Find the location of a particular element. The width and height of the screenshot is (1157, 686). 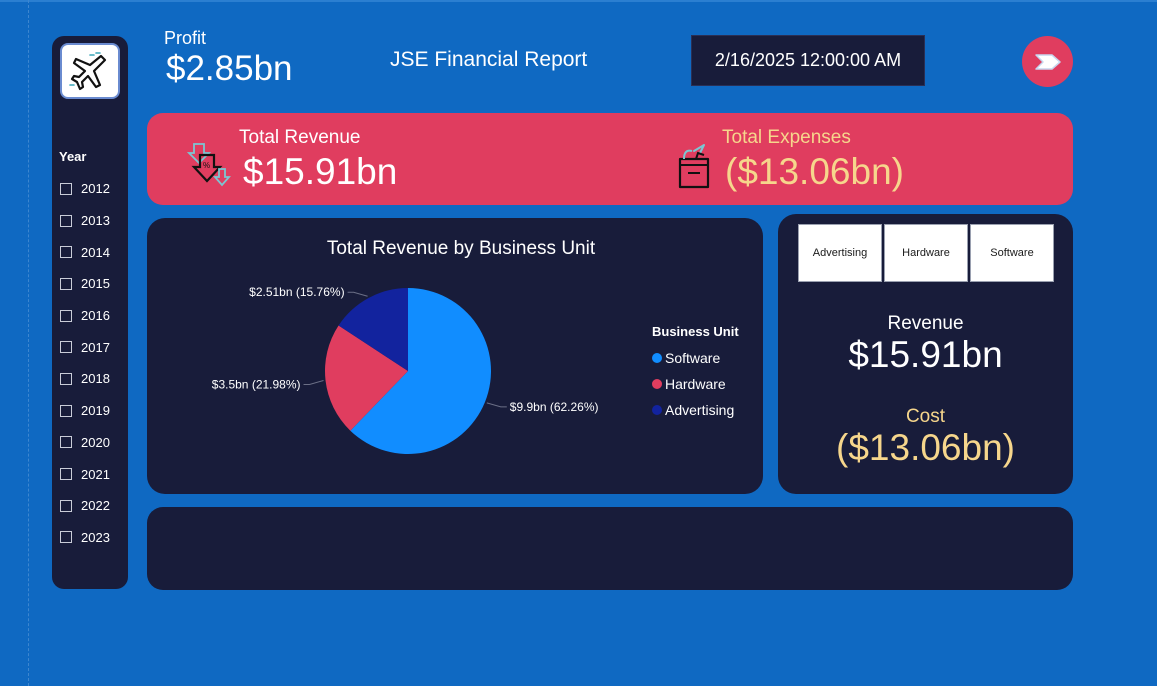

pie-data-label: $2.51bn (15.76%) is located at coordinates (296, 292).